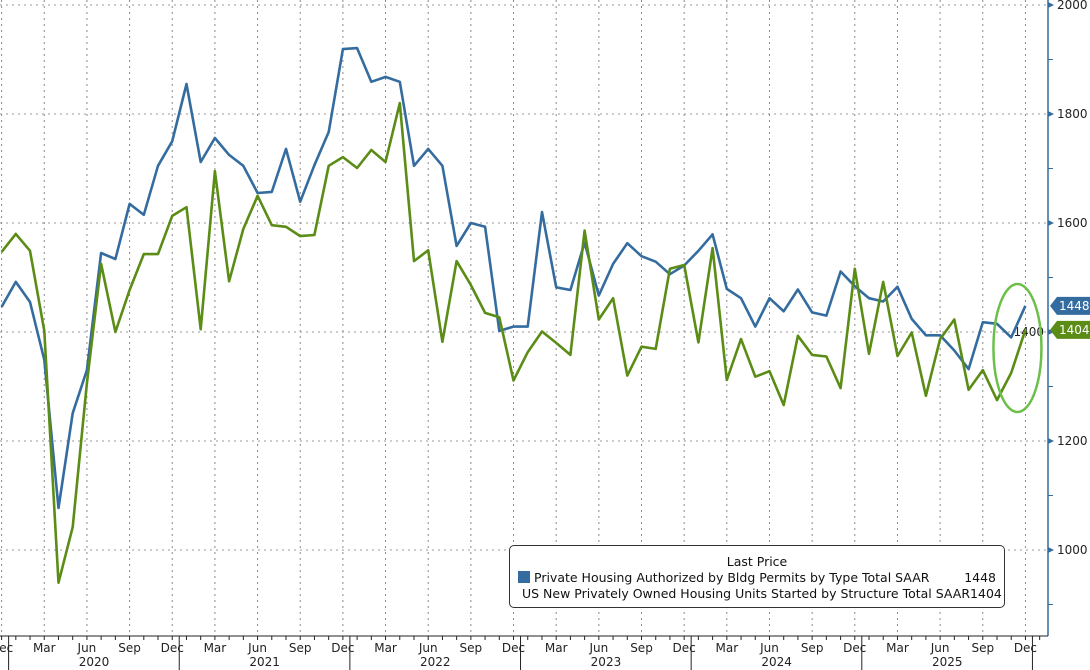 The width and height of the screenshot is (1090, 670). I want to click on x-year-label: 2025, so click(947, 662).